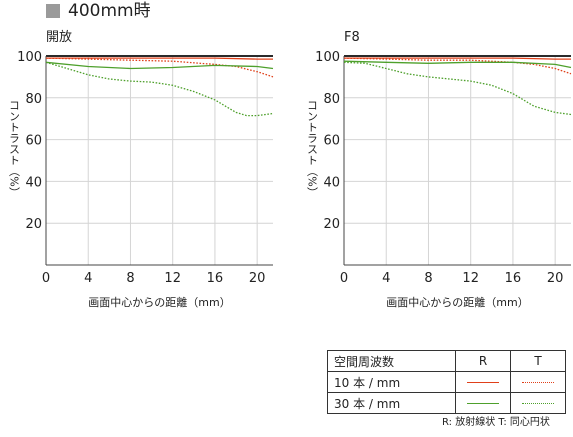  Describe the element at coordinates (109, 11) in the screenshot. I see `page-title: 400mm時` at that location.